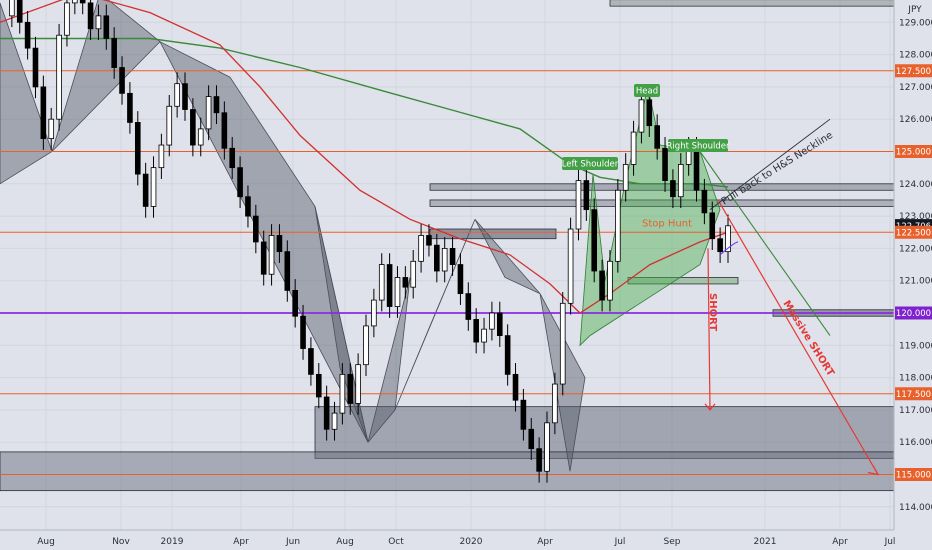 The image size is (932, 550). I want to click on time-tick-label: Jun, so click(292, 542).